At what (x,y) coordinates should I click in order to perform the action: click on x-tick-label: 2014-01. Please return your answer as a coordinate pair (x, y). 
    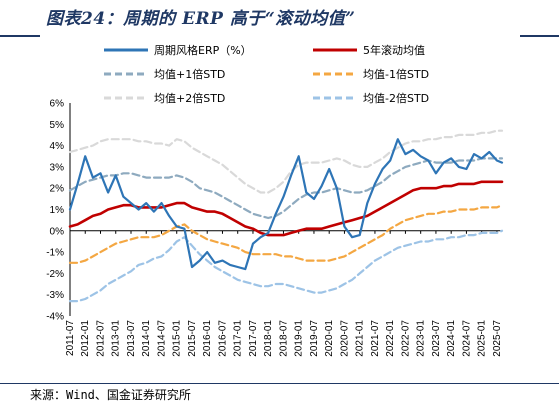
    Looking at the image, I should click on (146, 338).